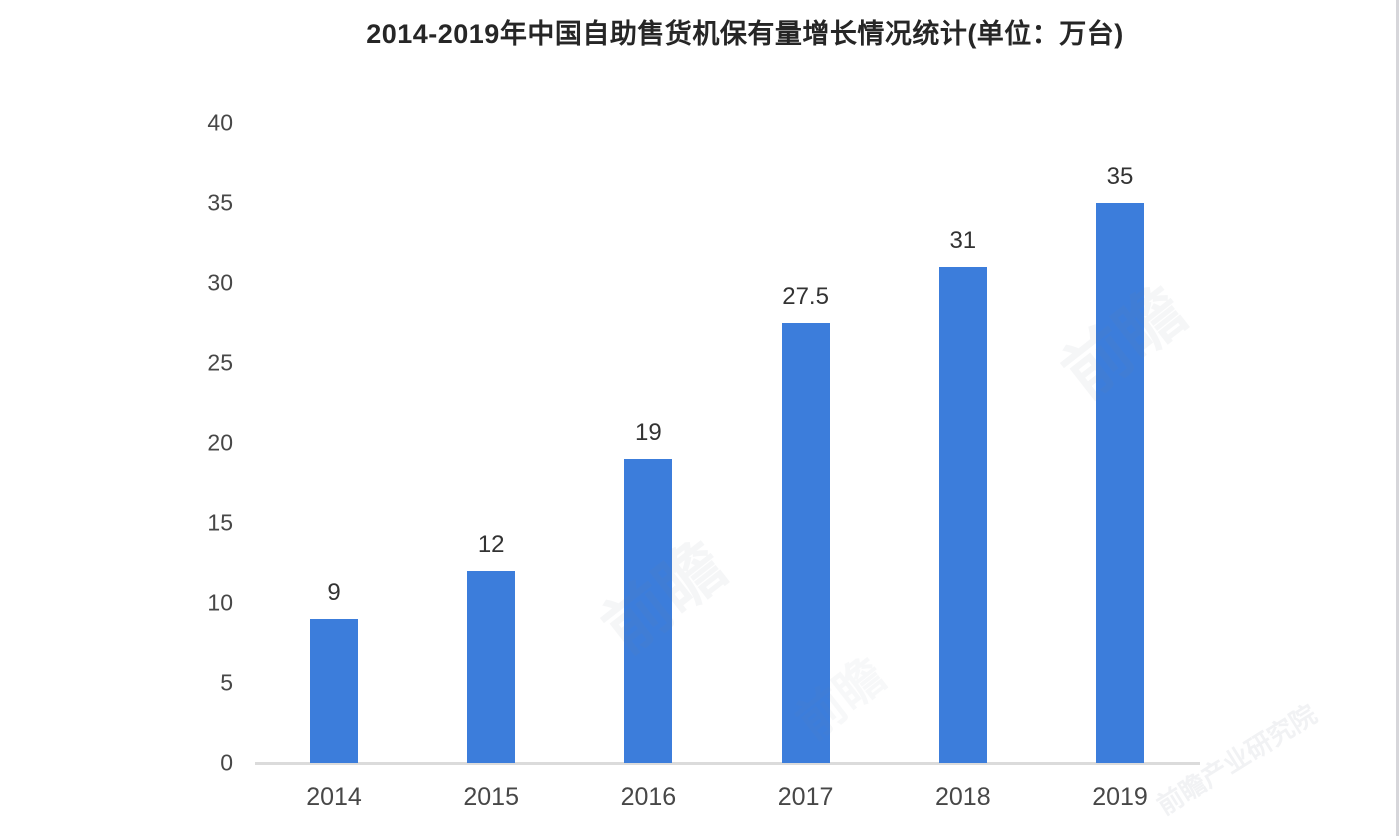 This screenshot has width=1400, height=836. What do you see at coordinates (491, 667) in the screenshot?
I see `bar-2015` at bounding box center [491, 667].